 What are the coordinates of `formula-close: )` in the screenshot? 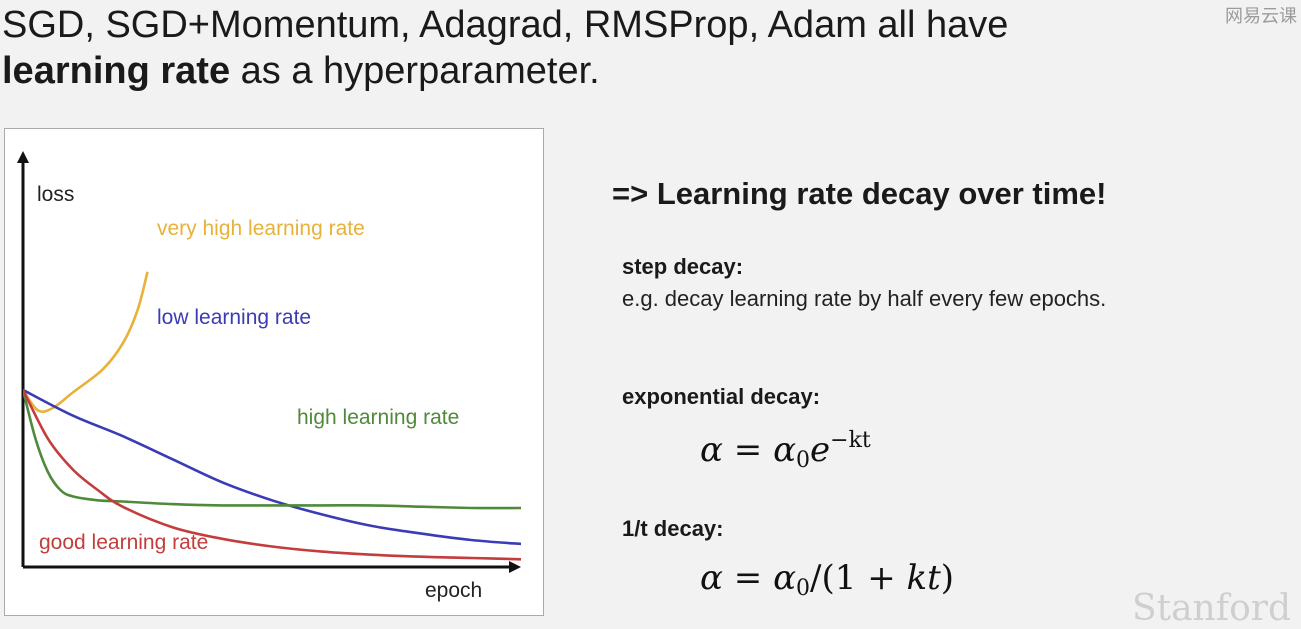 It's located at (947, 578).